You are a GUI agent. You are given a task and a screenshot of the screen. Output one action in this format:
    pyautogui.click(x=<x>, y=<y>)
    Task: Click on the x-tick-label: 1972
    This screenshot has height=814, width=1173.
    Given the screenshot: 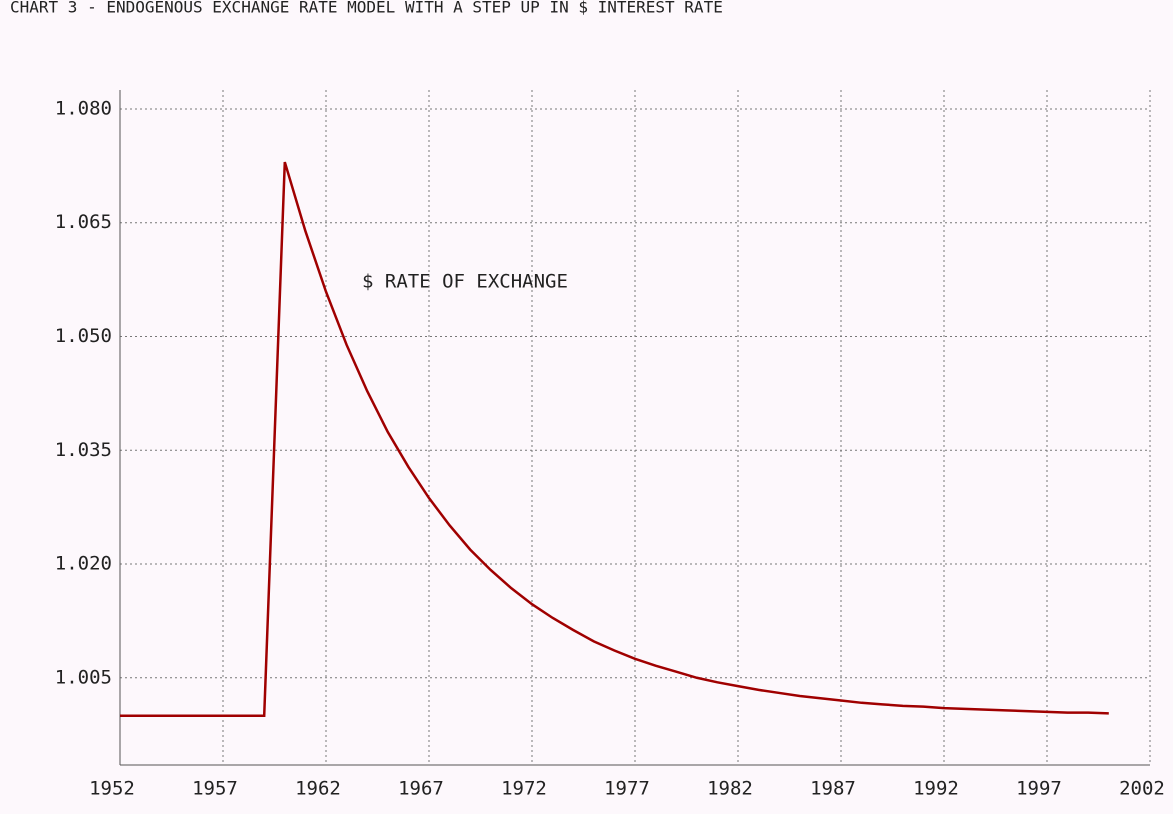 What is the action you would take?
    pyautogui.click(x=524, y=789)
    